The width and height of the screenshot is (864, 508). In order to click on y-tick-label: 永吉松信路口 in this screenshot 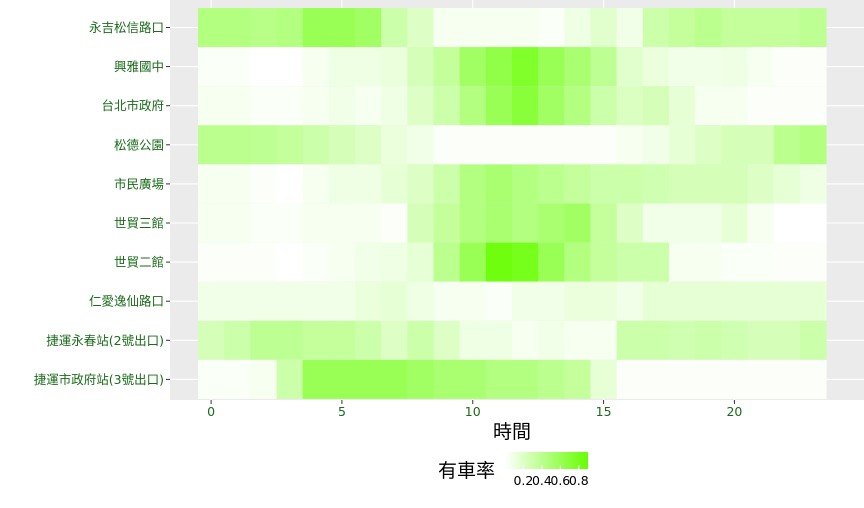, I will do `click(126, 27)`.